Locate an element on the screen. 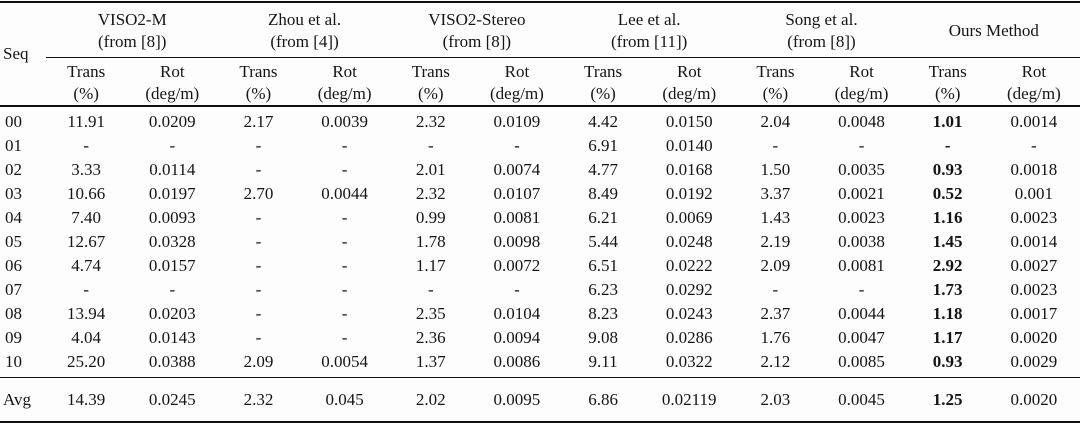  row-header: 09 is located at coordinates (13, 337).